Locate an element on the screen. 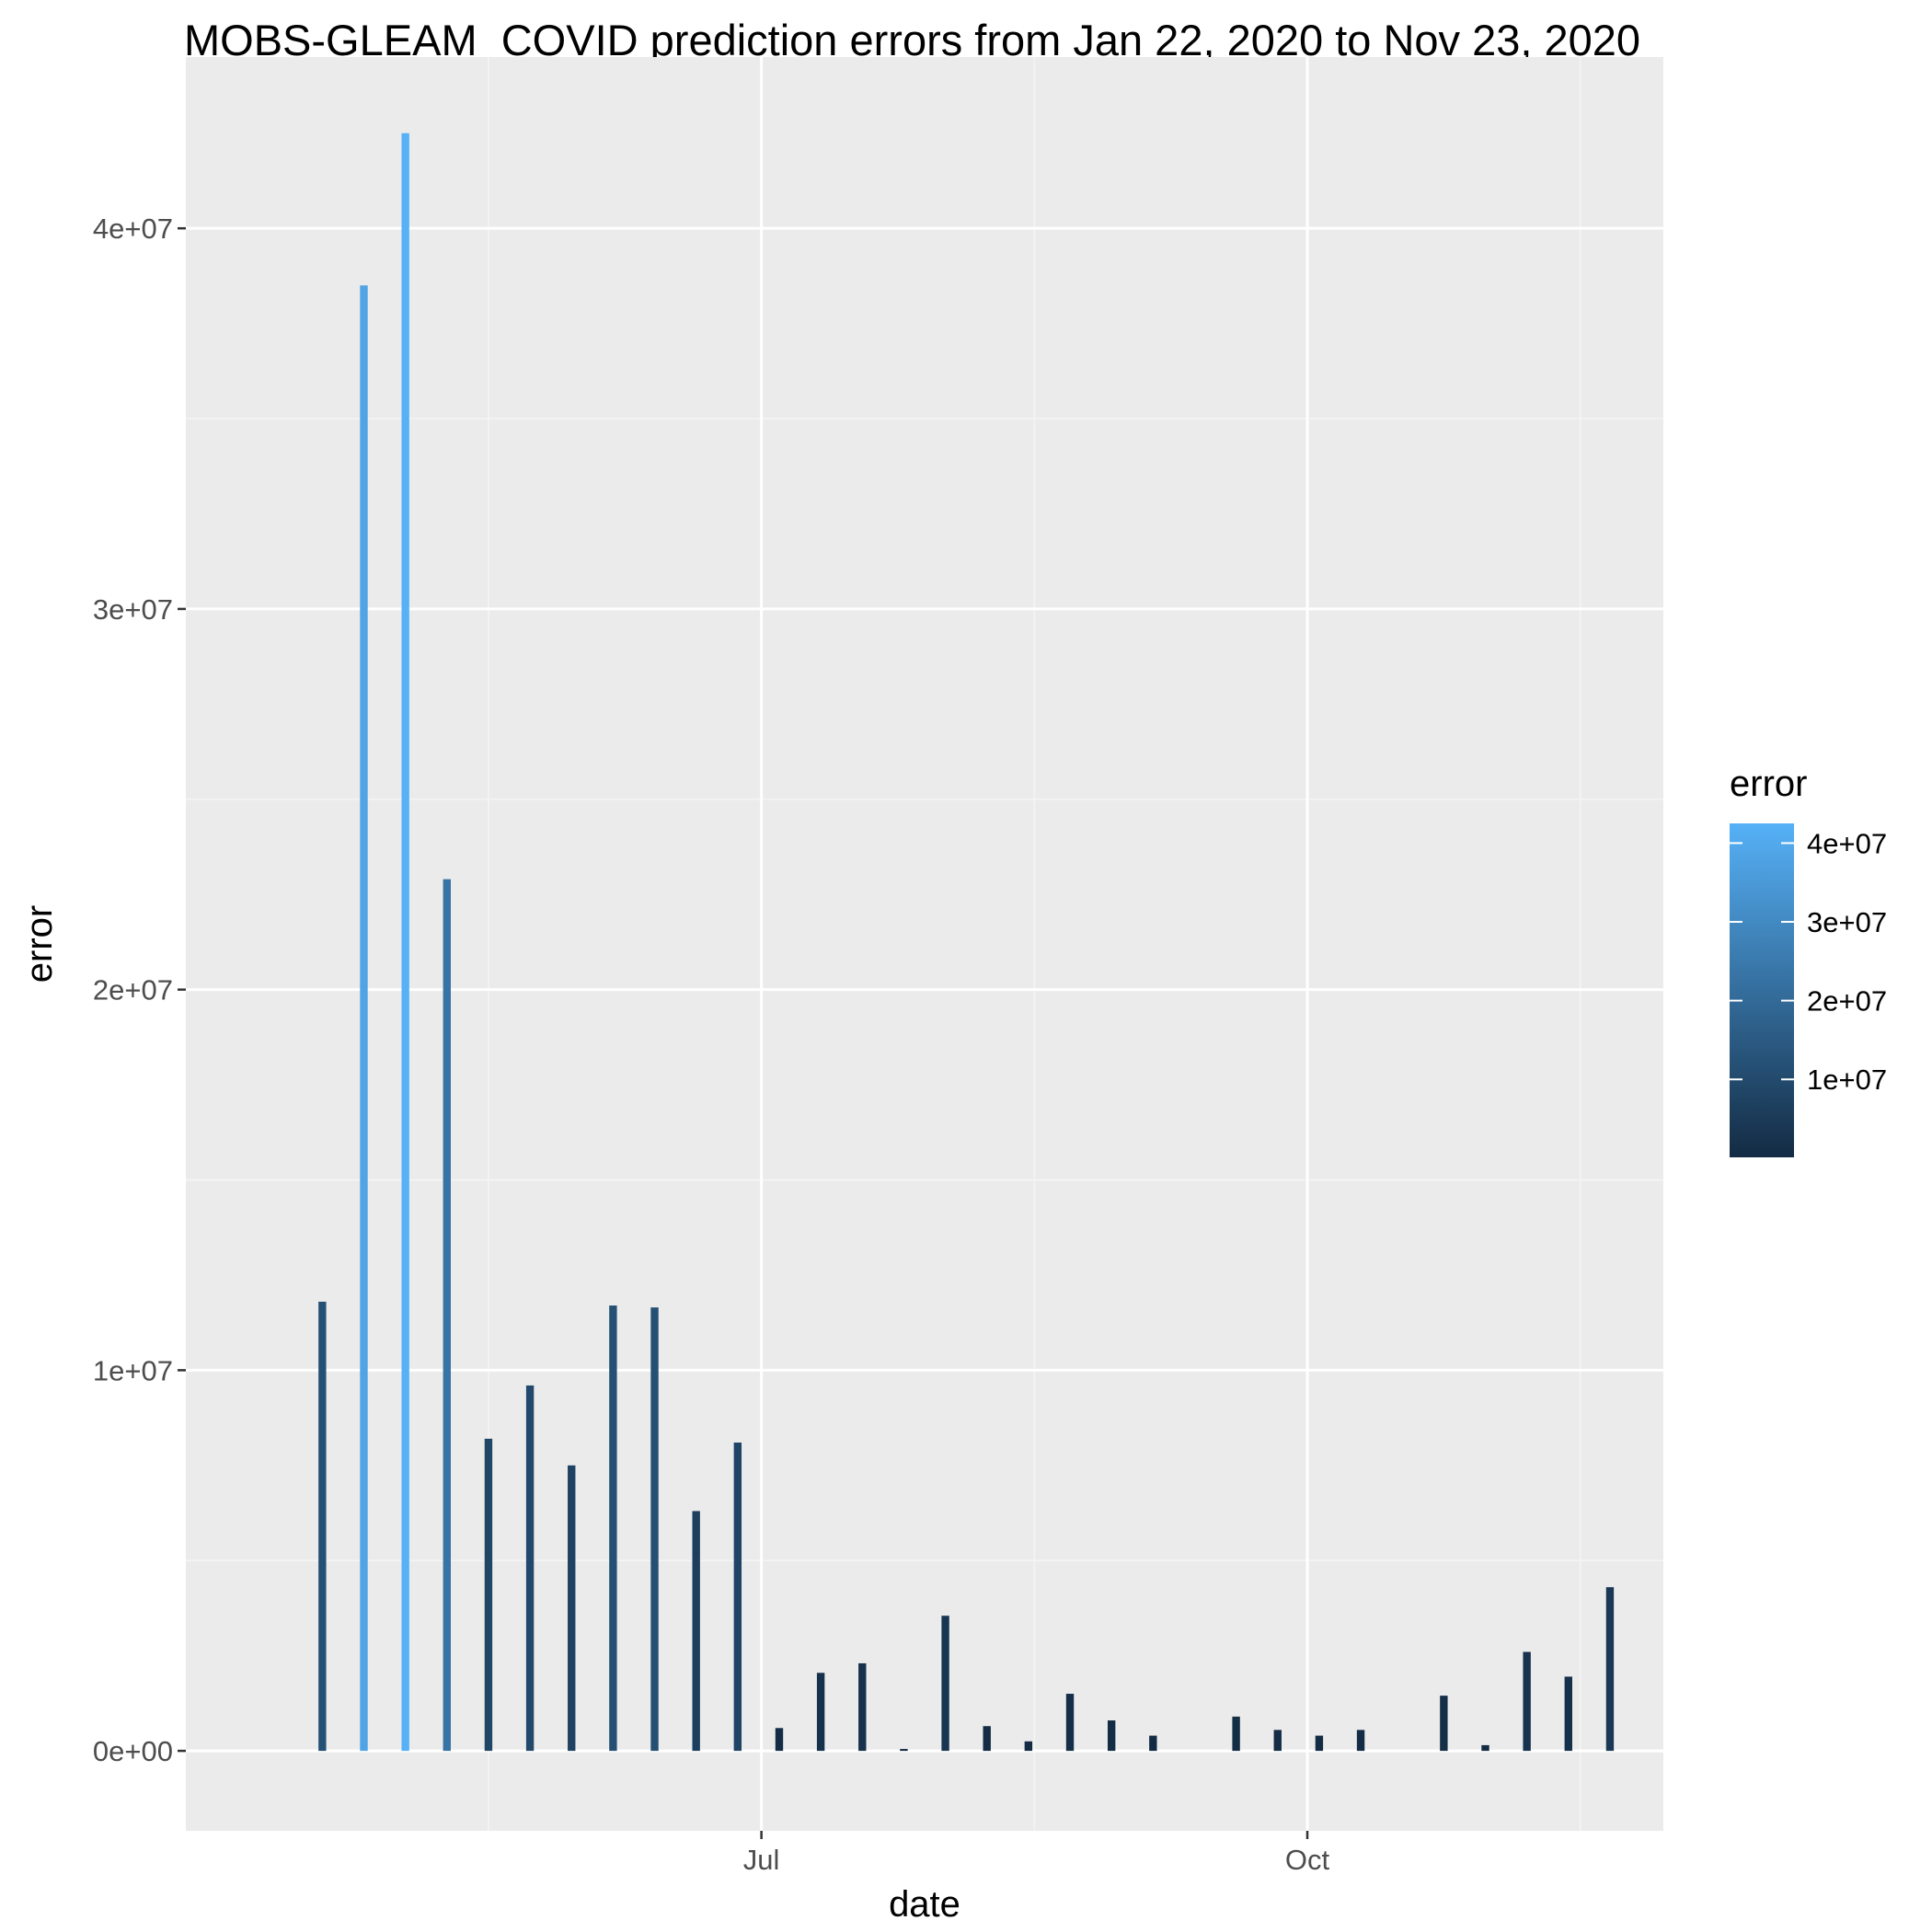  y-tick-label: 2e+07 is located at coordinates (133, 990).